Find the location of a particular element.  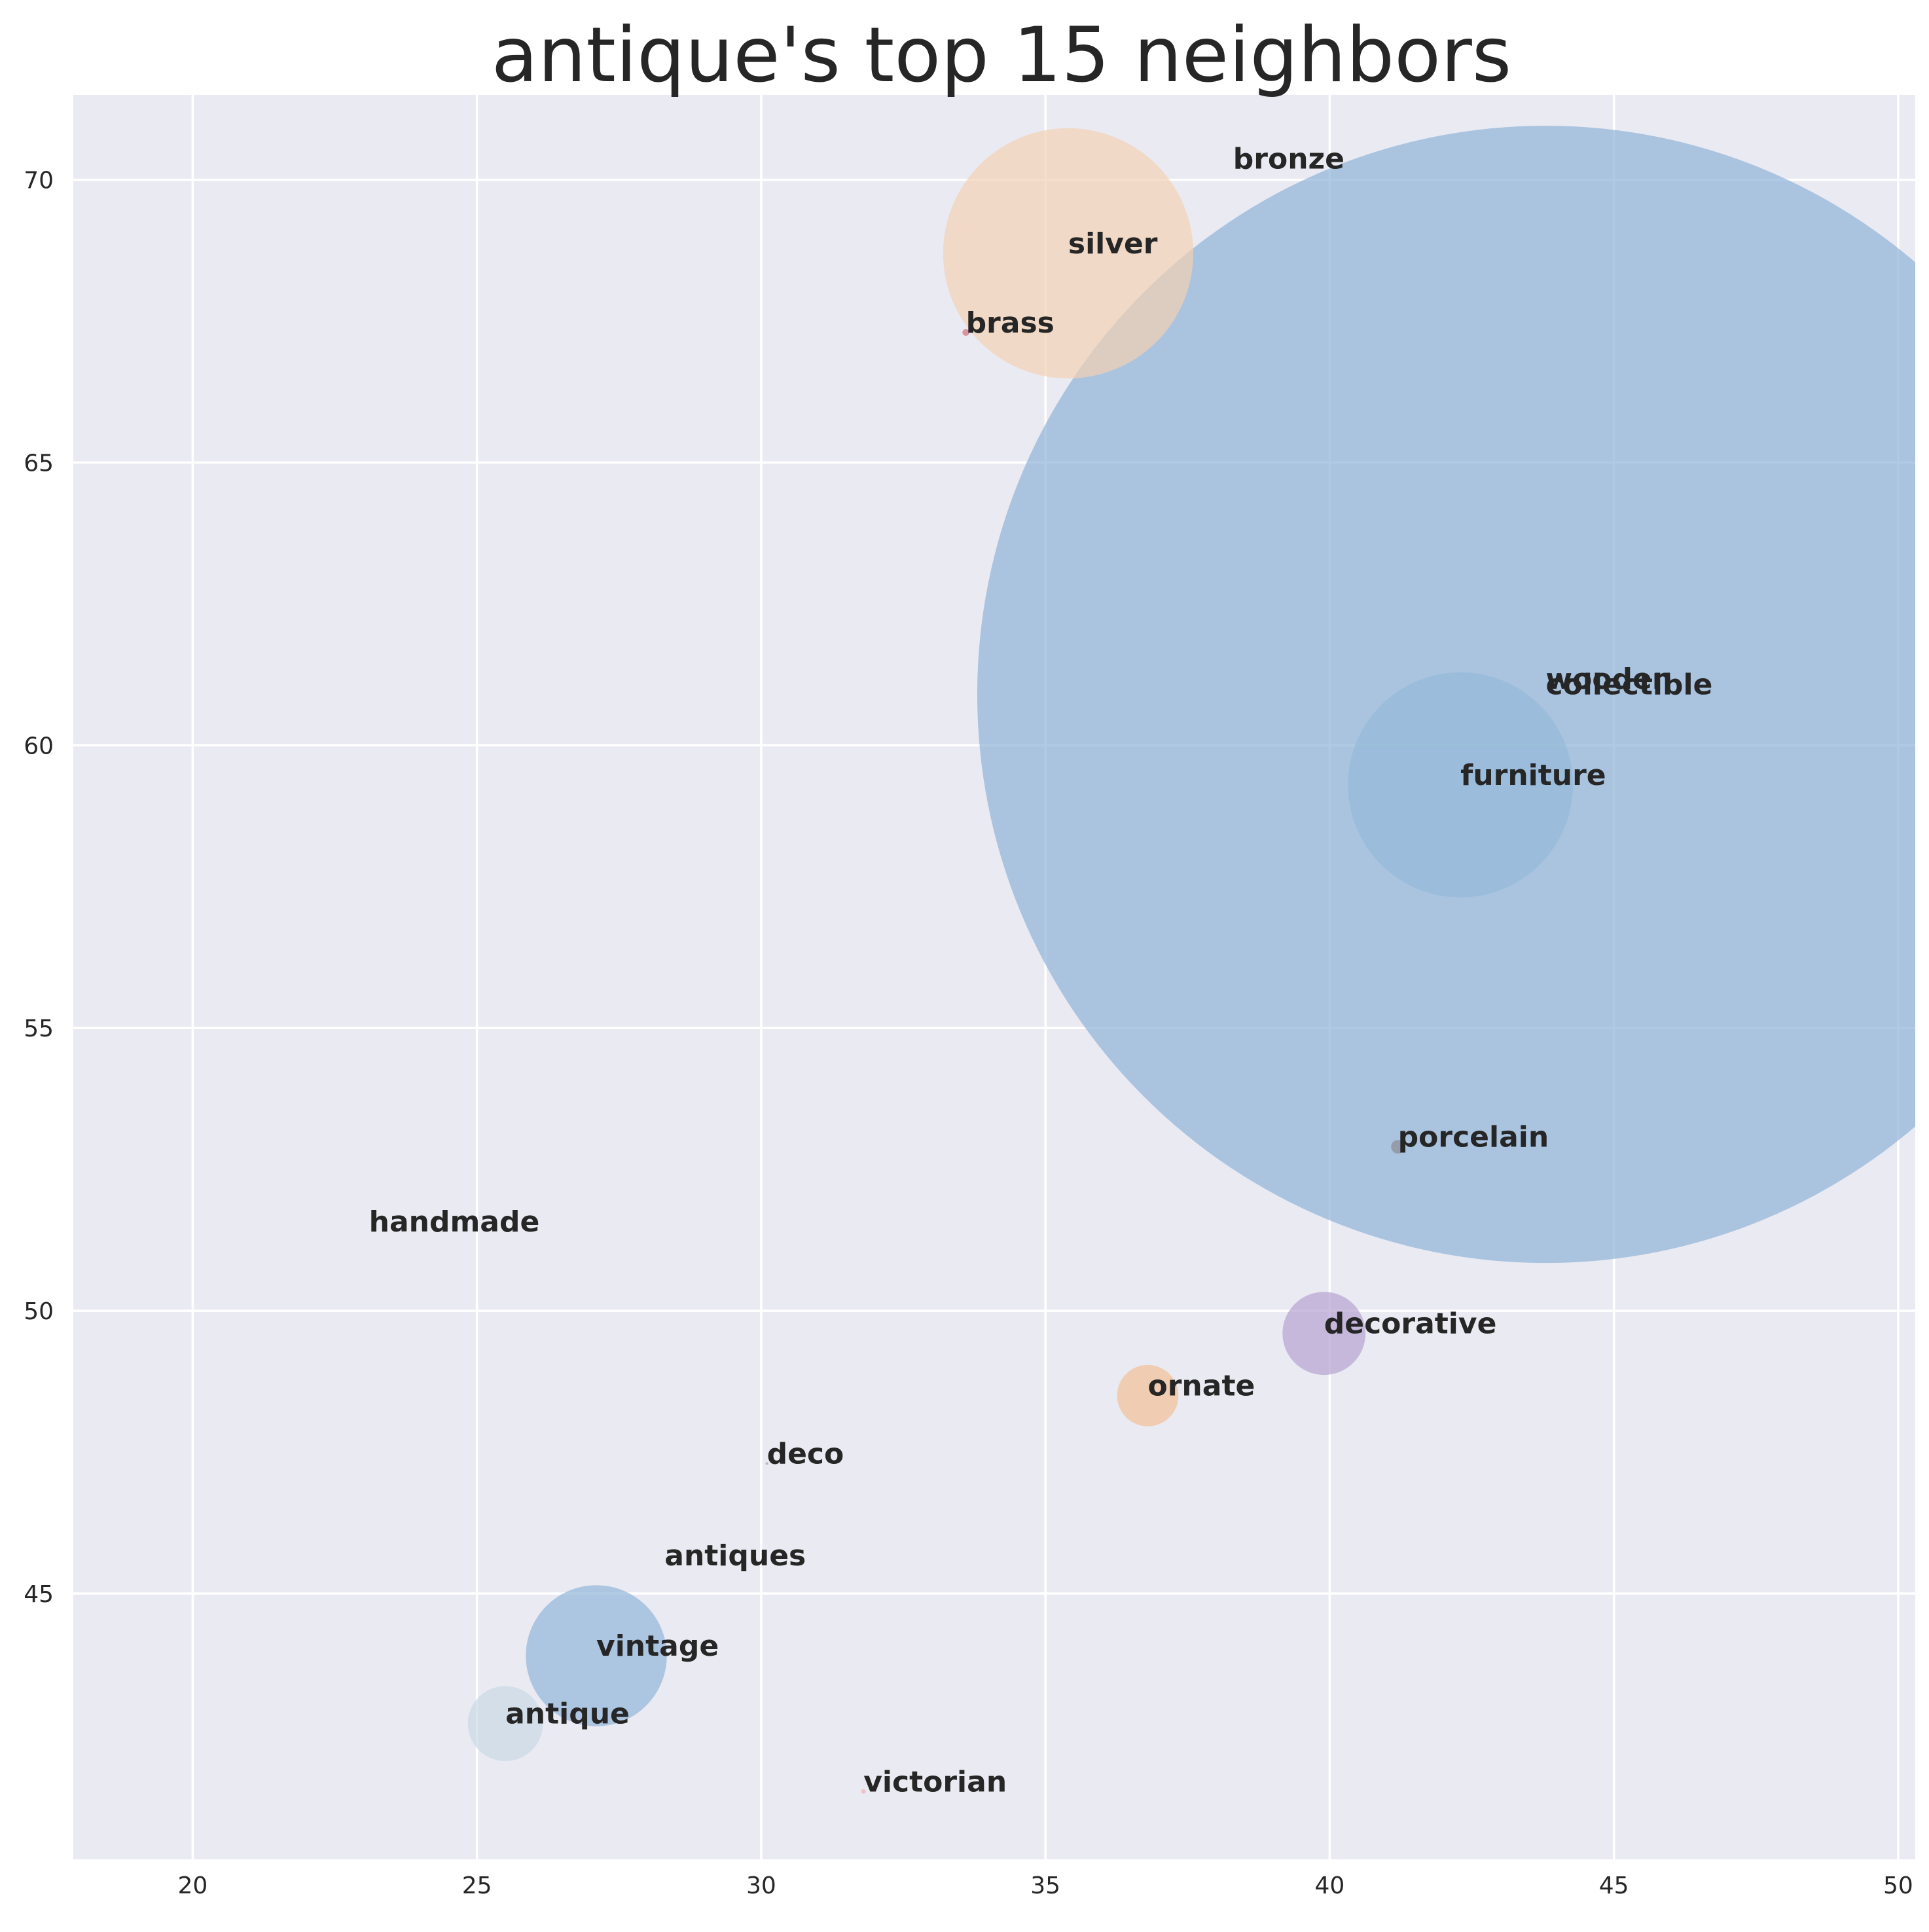

y-tick-label: 65 is located at coordinates (39, 463).